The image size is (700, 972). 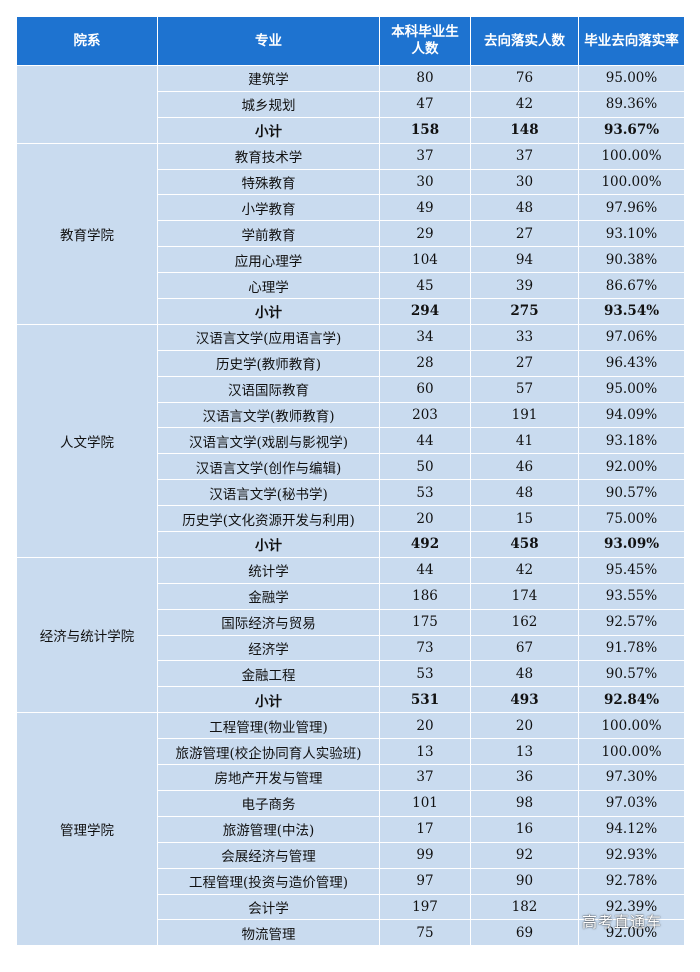 What do you see at coordinates (425, 933) in the screenshot?
I see `graduates-cell: 75` at bounding box center [425, 933].